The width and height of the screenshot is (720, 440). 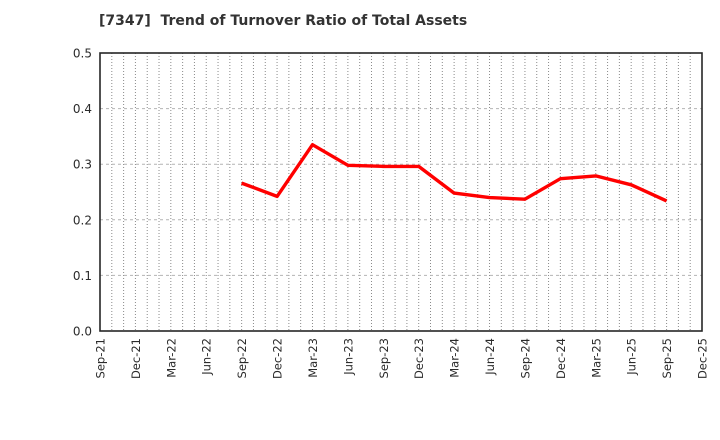 I want to click on turnover-ratio-line, so click(x=454, y=172).